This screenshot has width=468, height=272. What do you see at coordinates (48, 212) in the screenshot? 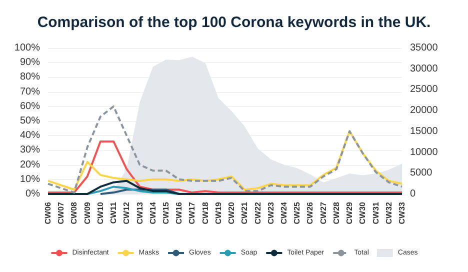
I see `x-tick-label: CW06` at bounding box center [48, 212].